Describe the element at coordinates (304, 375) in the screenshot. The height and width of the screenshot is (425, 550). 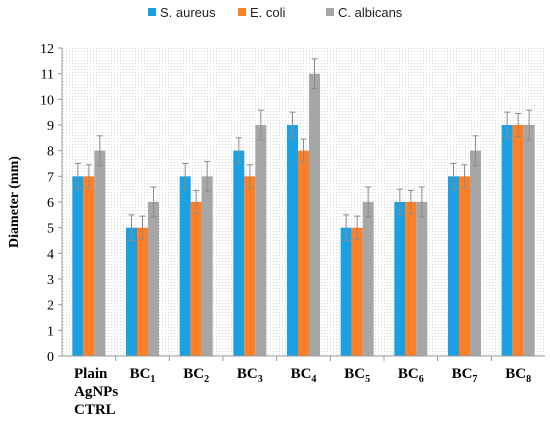
I see `x-tick-label: BC4` at that location.